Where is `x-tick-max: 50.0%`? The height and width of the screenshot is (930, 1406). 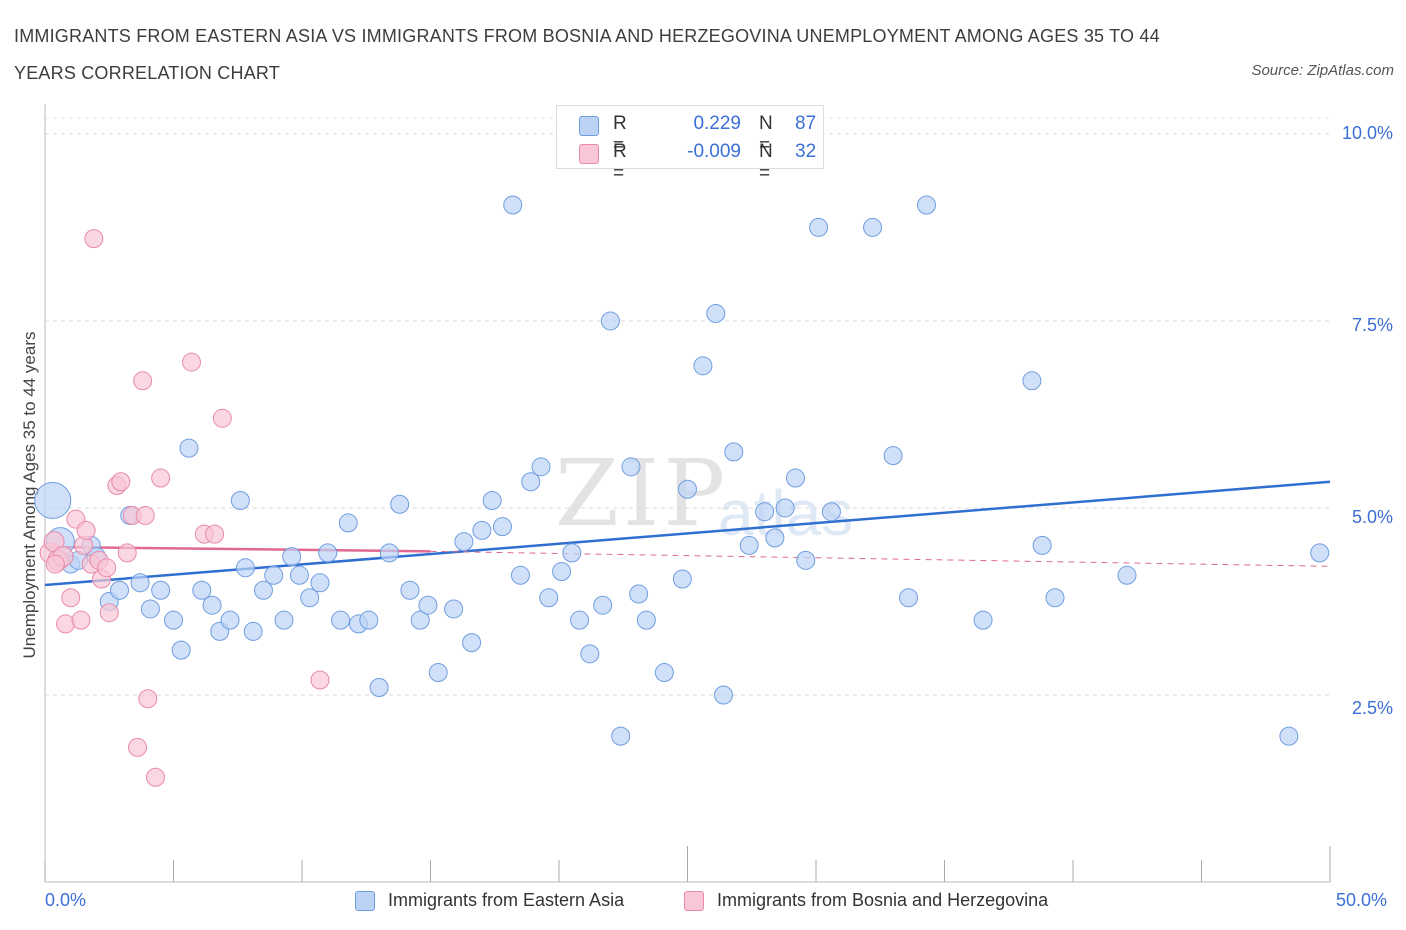
x-tick-max: 50.0% is located at coordinates (1362, 900).